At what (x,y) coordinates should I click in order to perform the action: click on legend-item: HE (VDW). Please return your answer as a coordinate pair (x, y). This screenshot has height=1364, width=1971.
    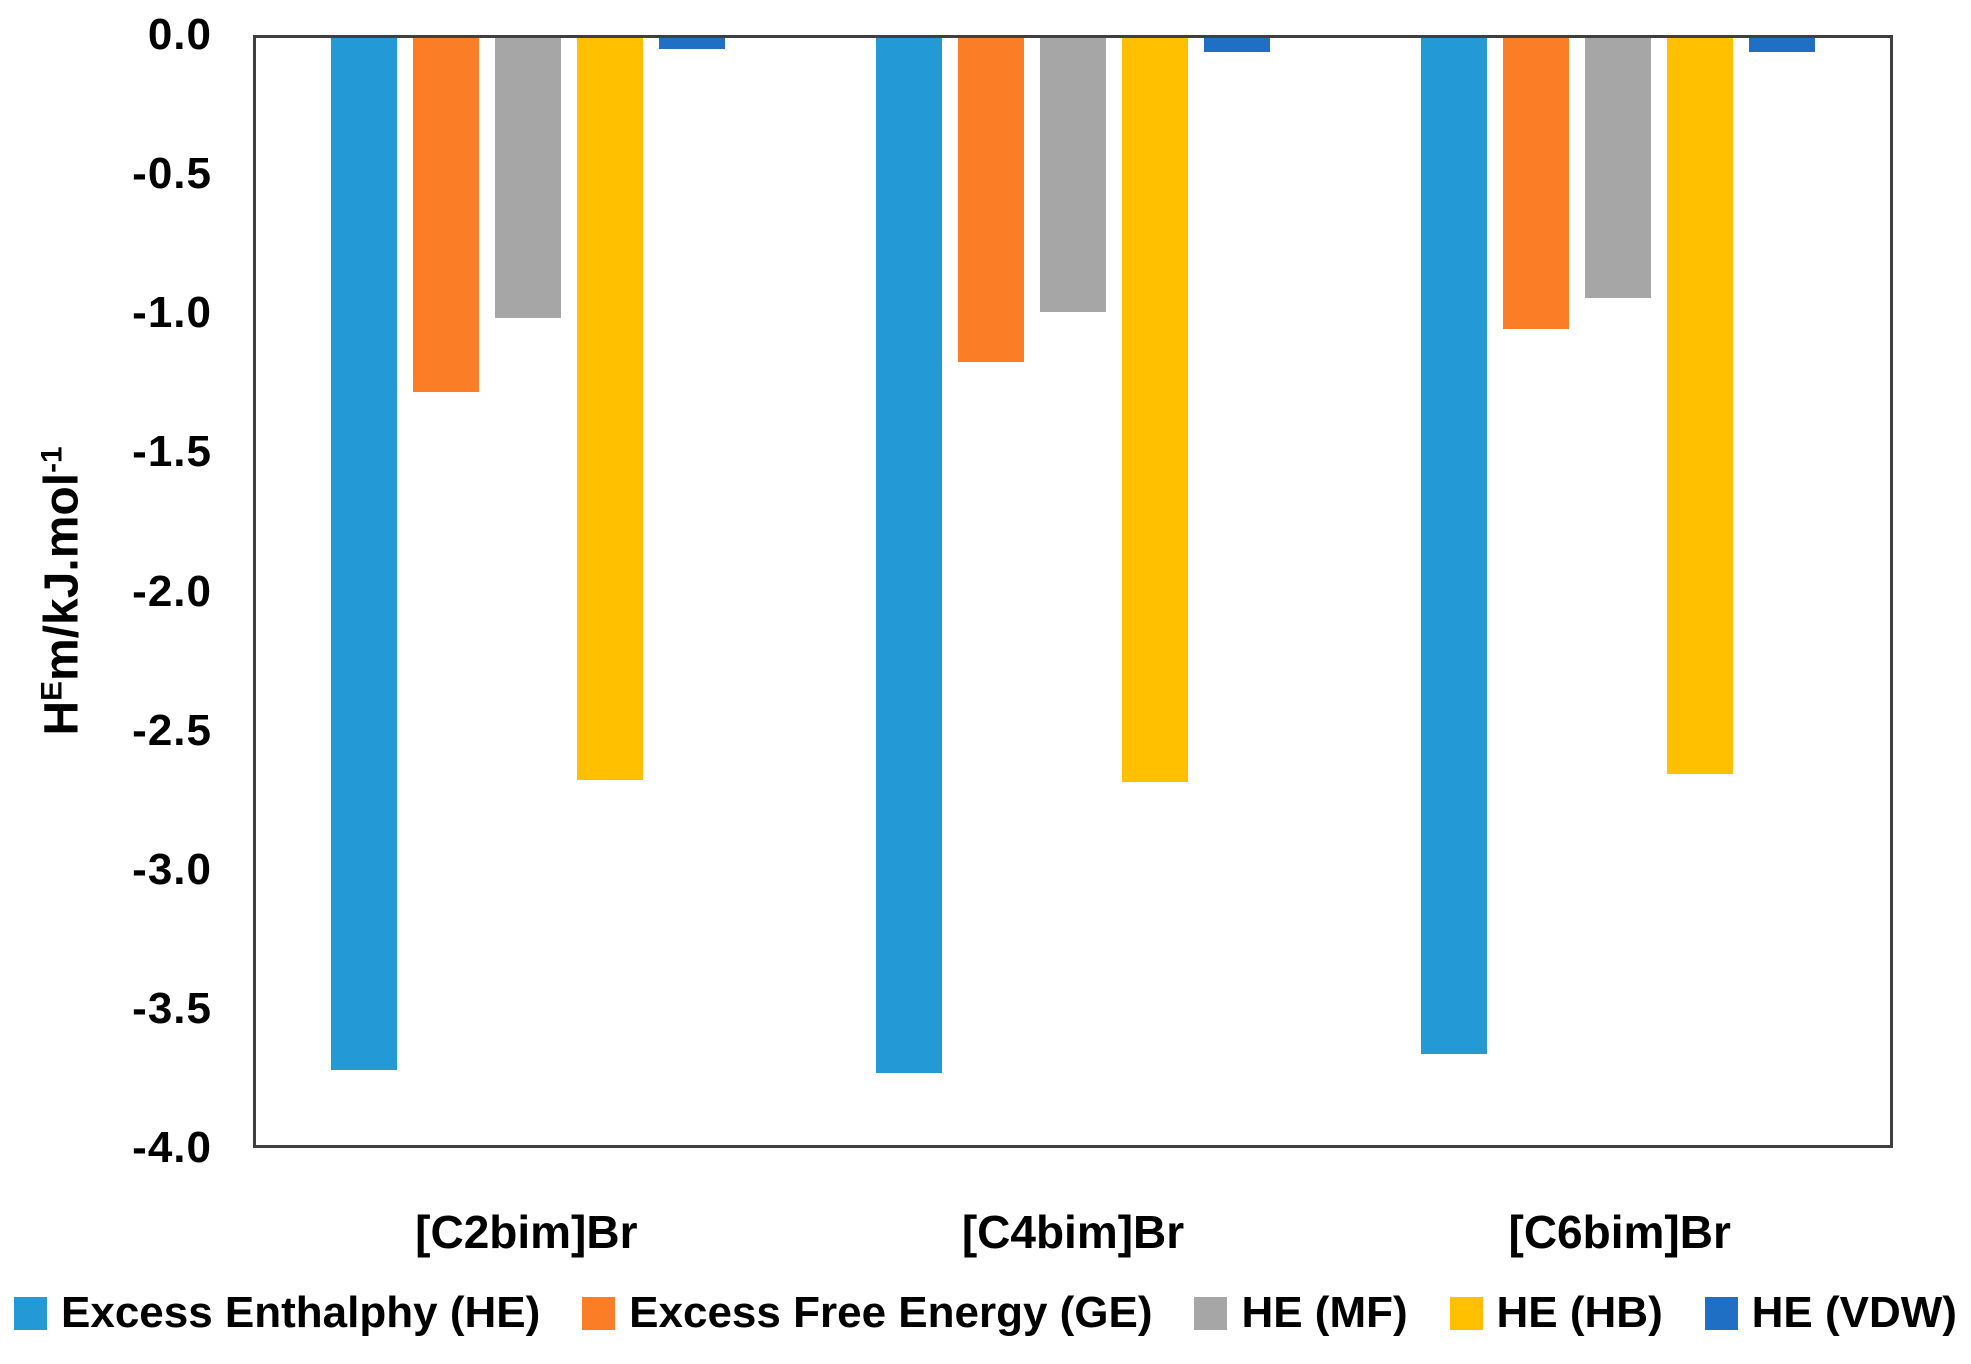
    Looking at the image, I should click on (1830, 1313).